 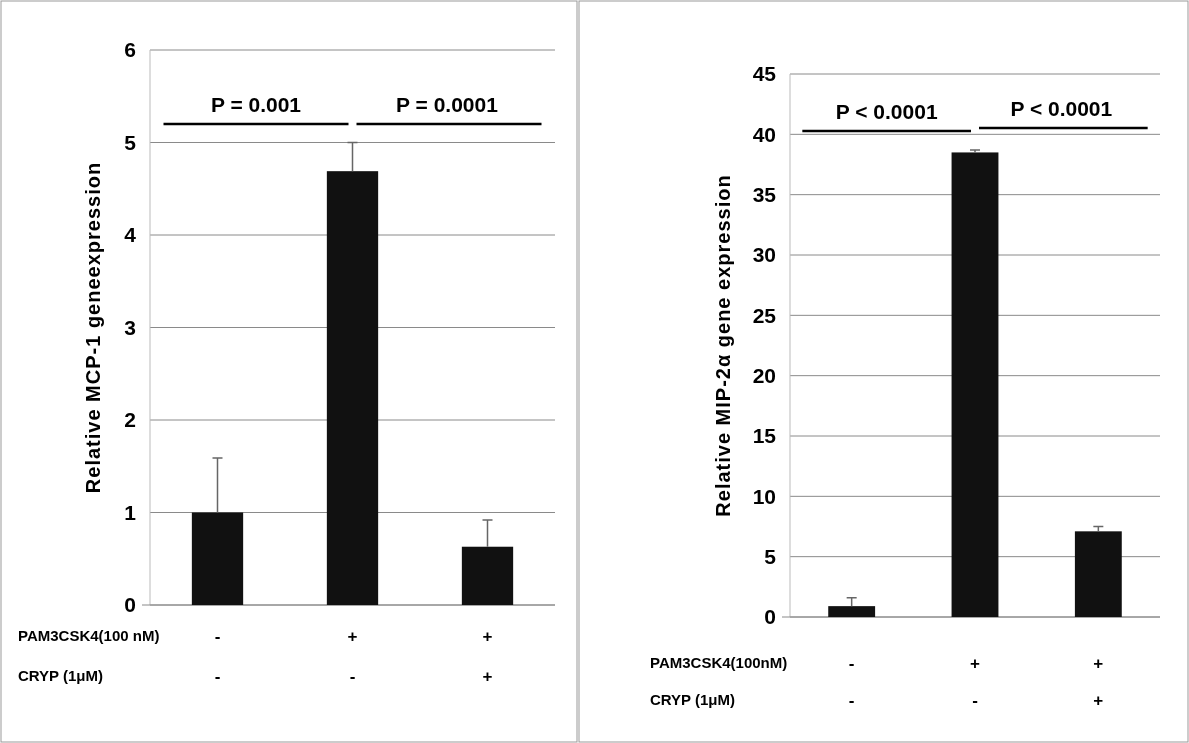 What do you see at coordinates (764, 436) in the screenshot?
I see `y-tick-label: 15` at bounding box center [764, 436].